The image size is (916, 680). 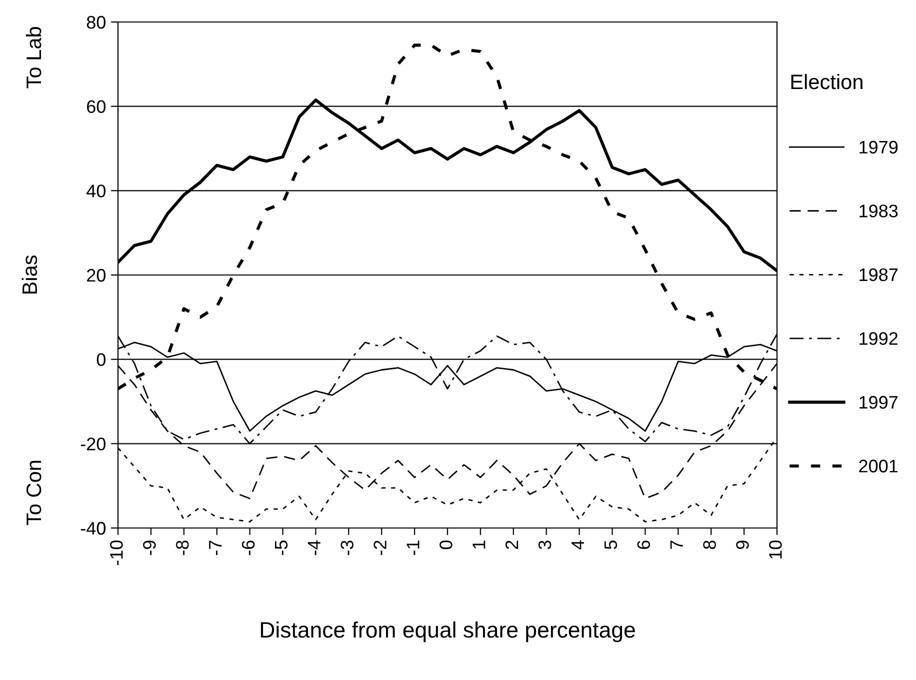 What do you see at coordinates (380, 548) in the screenshot?
I see `x-tick-label: -2` at bounding box center [380, 548].